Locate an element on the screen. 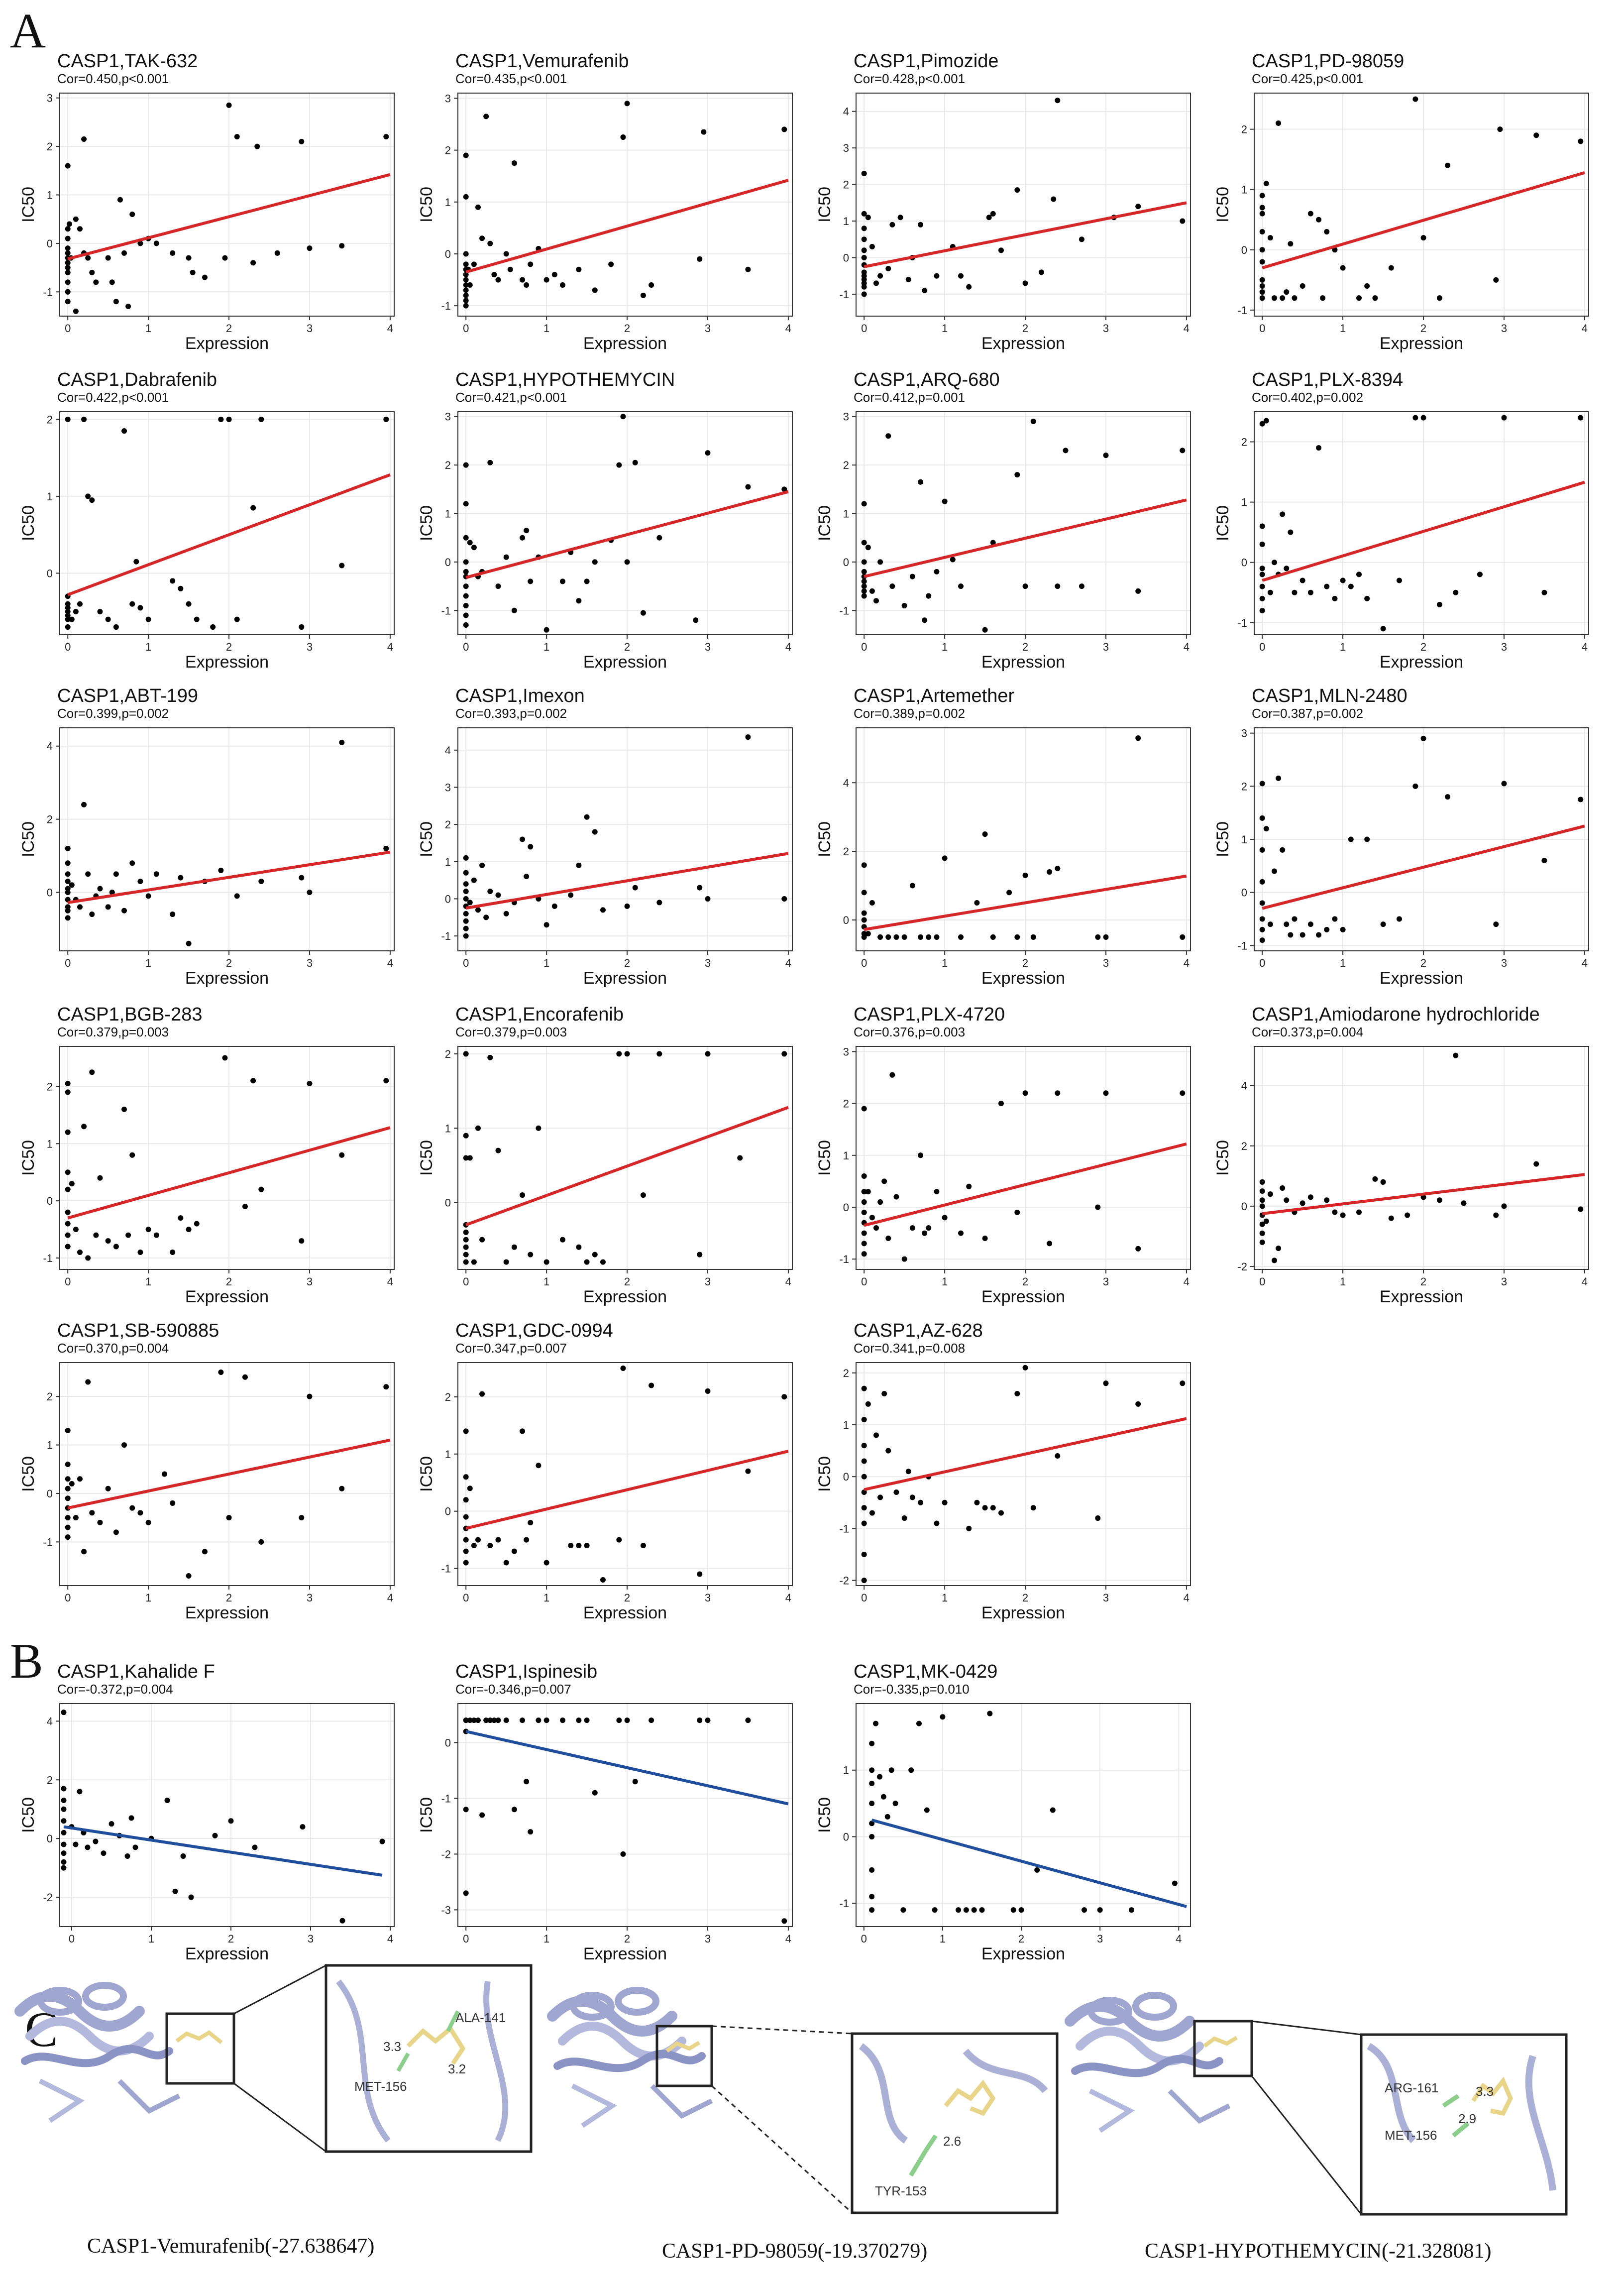 The width and height of the screenshot is (1624, 2286). y-axis-title: IC50 is located at coordinates (1222, 205).